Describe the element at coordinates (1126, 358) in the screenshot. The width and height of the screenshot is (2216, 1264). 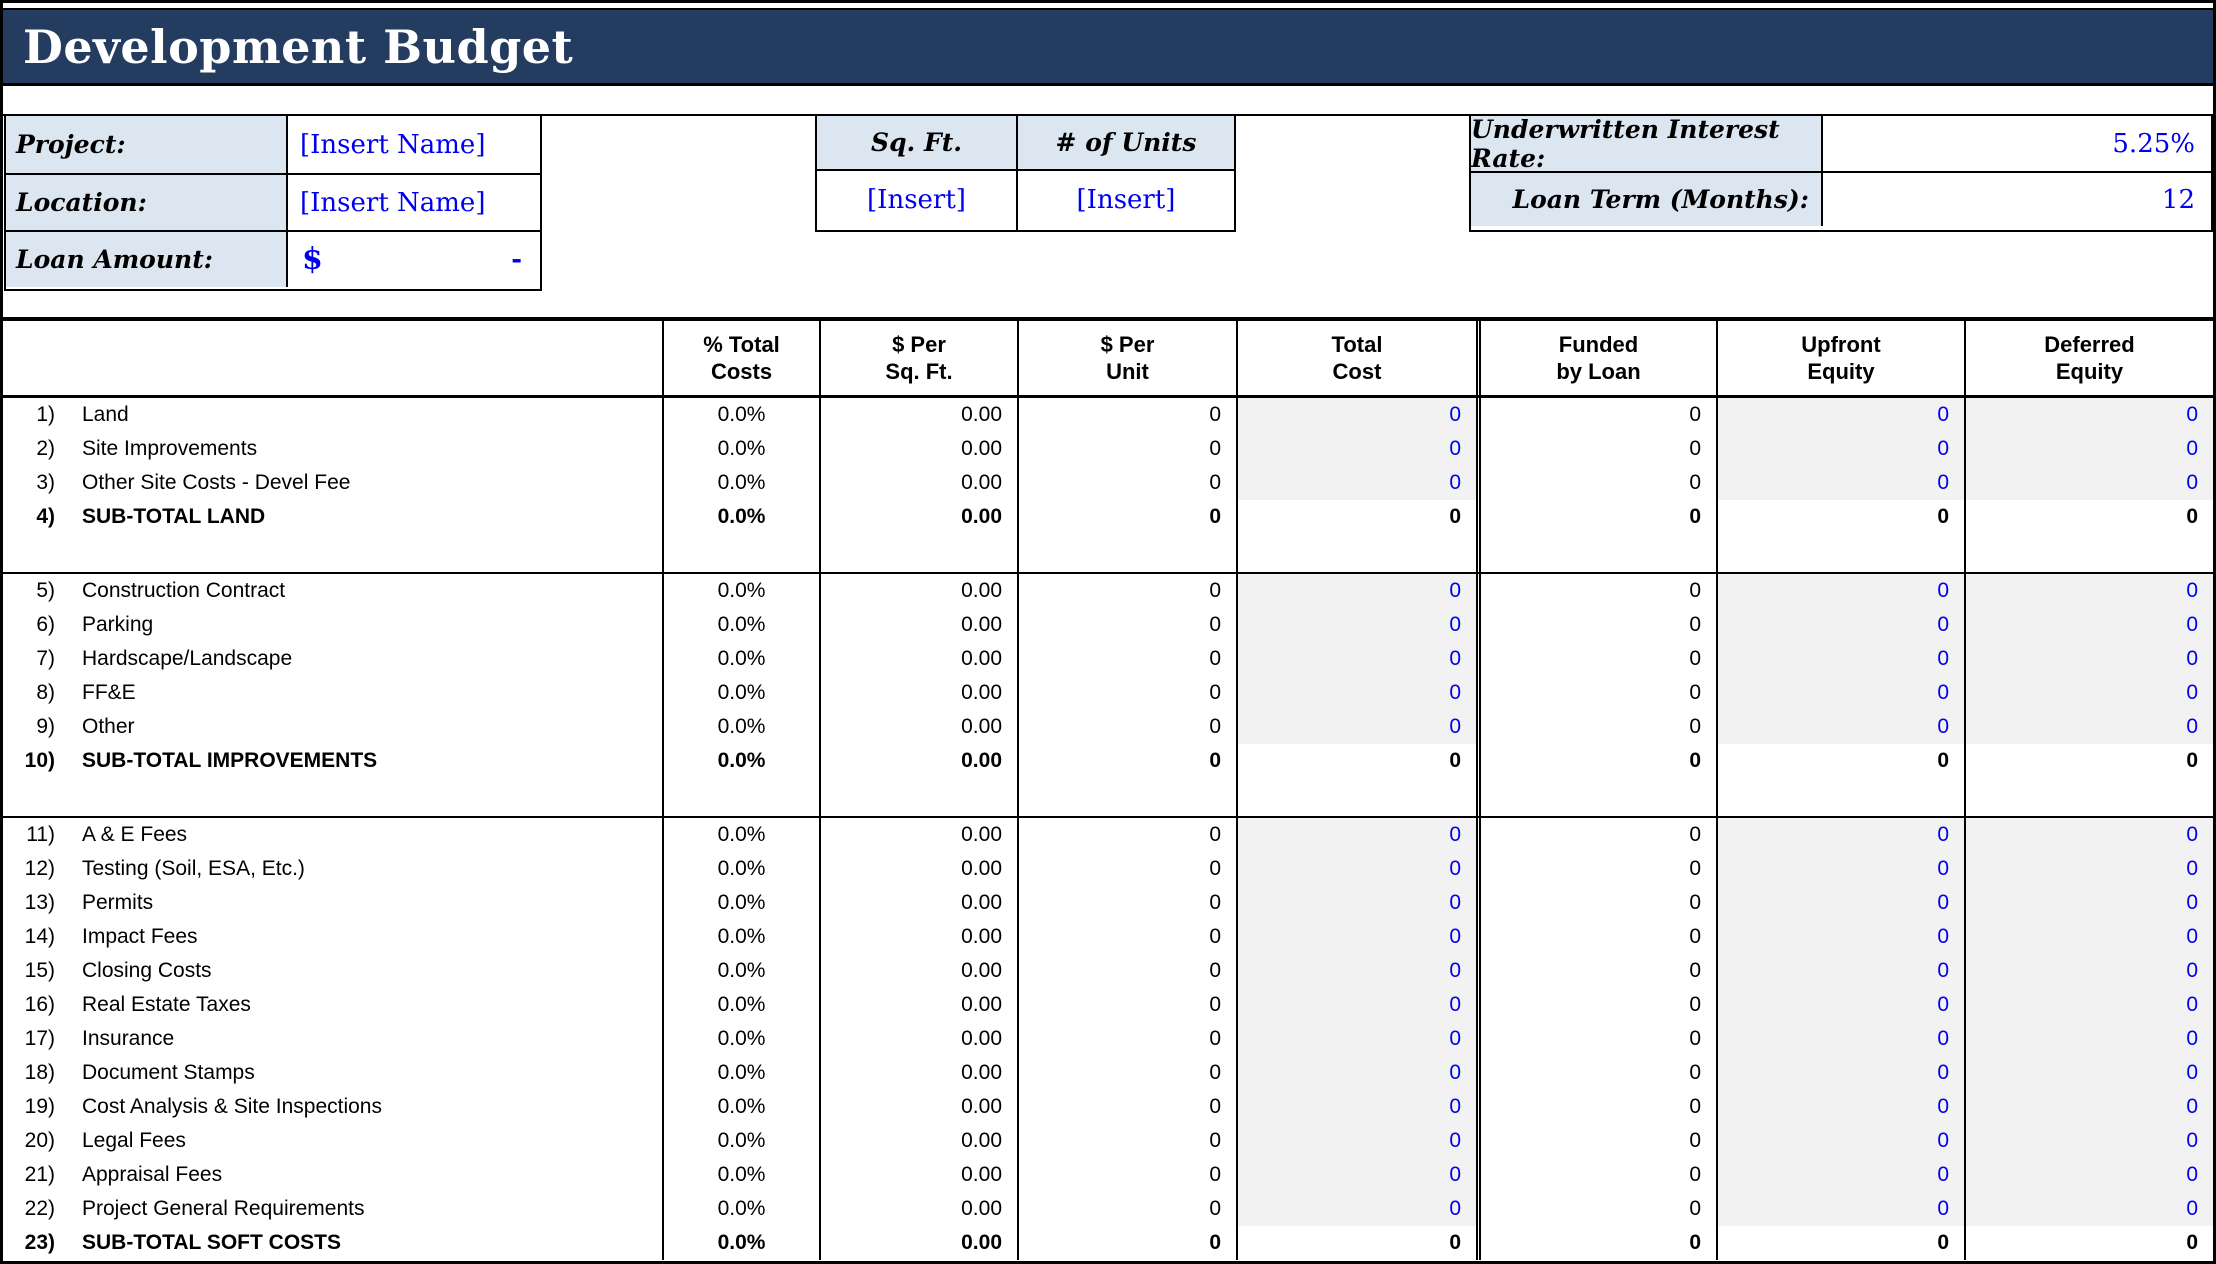
I see `header-per-unit: $ Per Unit` at that location.